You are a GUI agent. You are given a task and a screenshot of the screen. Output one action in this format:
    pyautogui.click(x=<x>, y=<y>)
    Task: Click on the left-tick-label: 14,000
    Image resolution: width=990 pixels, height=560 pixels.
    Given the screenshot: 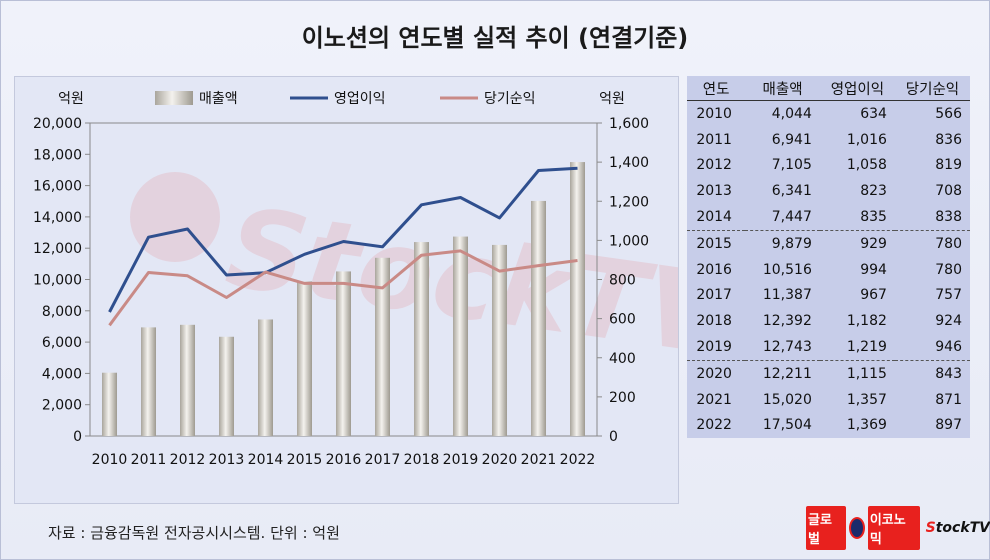 What is the action you would take?
    pyautogui.click(x=57, y=218)
    